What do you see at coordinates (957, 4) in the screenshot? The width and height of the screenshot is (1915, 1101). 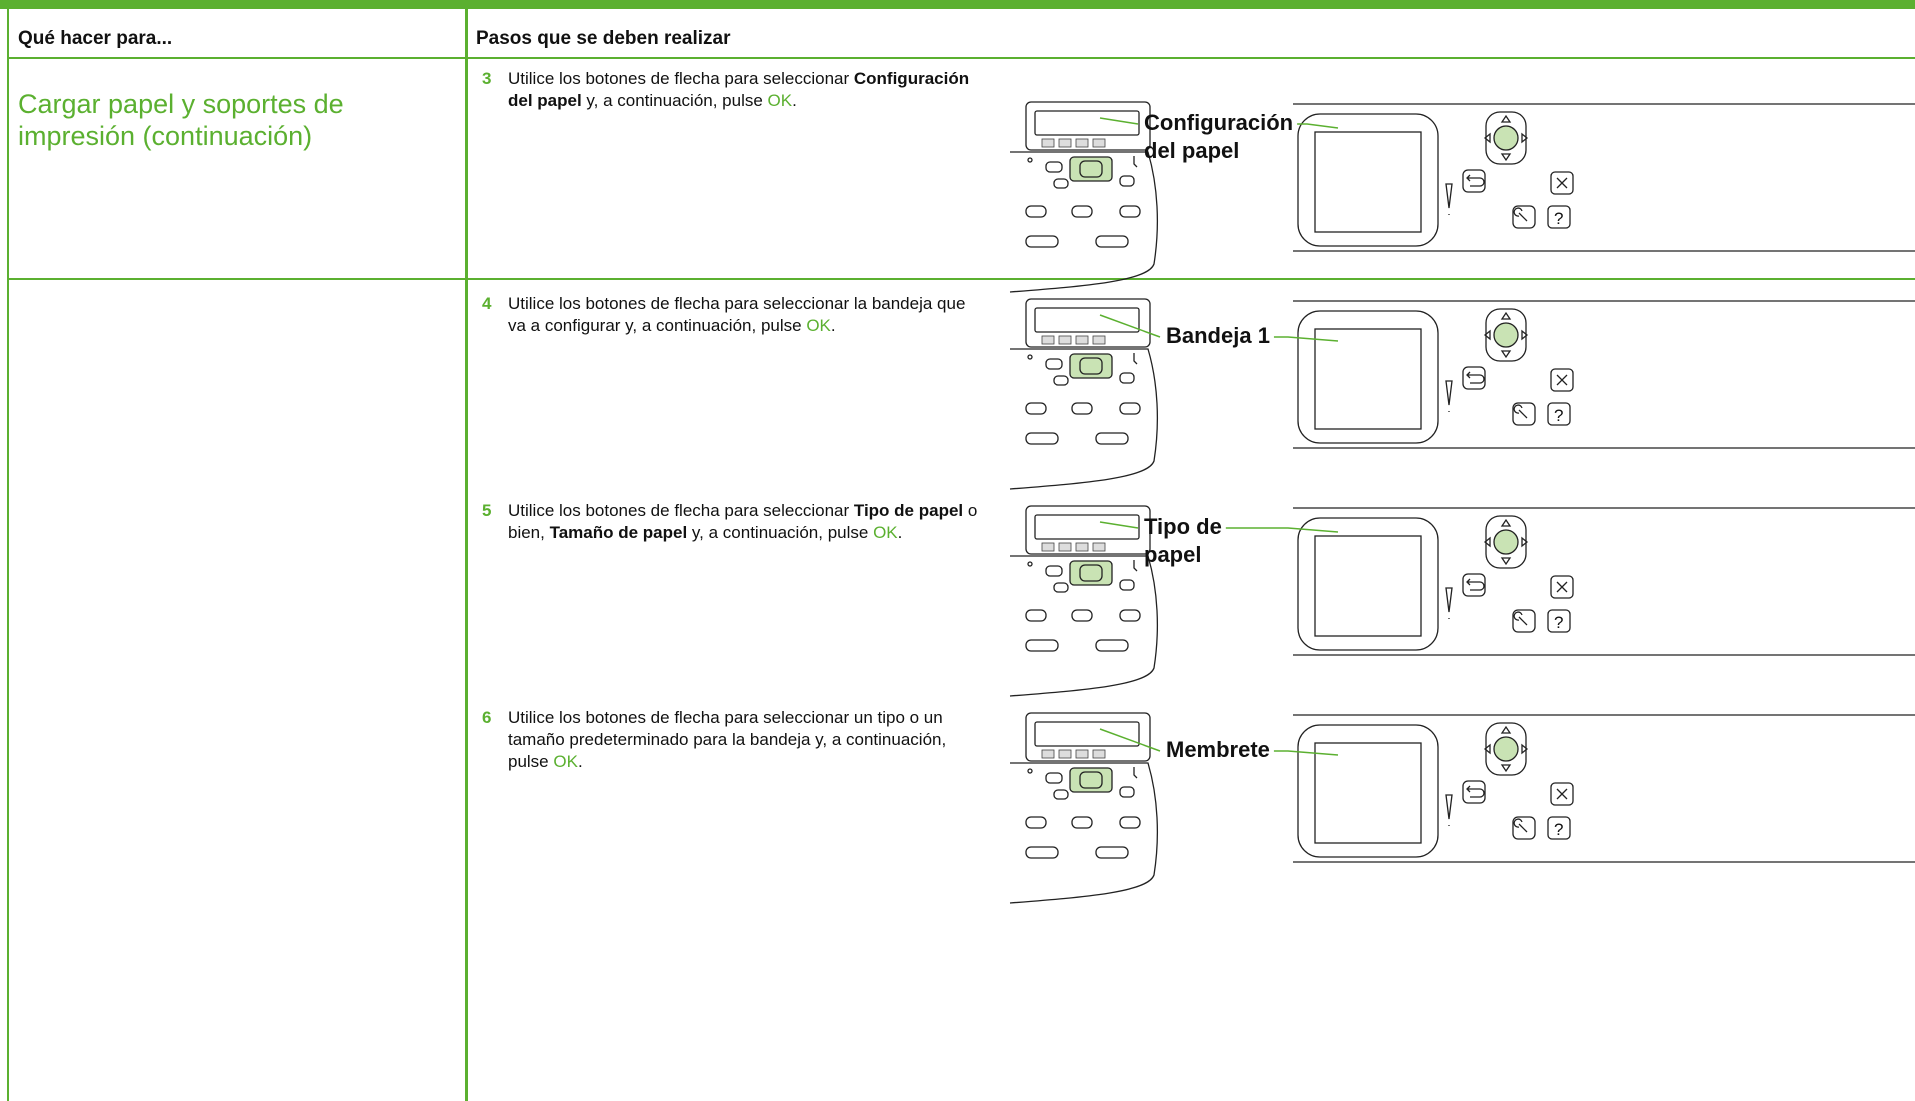 I see `top-bar` at bounding box center [957, 4].